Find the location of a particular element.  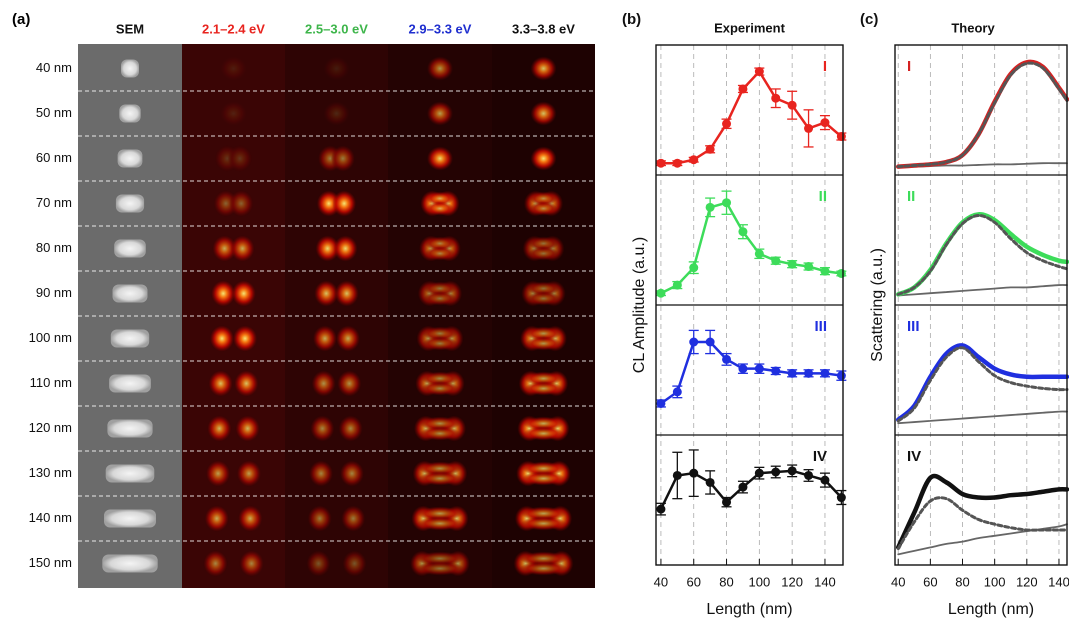

row-label: 90 nm is located at coordinates (54, 292).